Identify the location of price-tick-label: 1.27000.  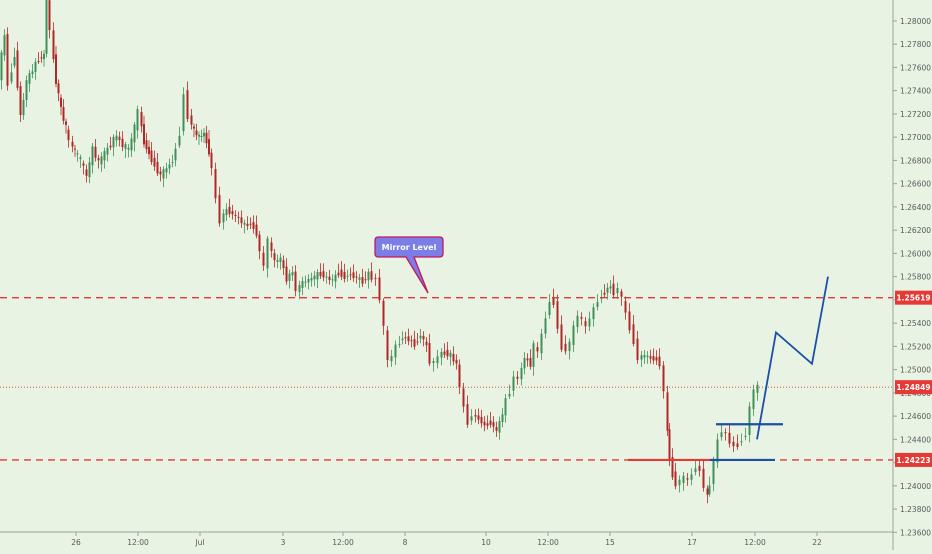
(915, 137).